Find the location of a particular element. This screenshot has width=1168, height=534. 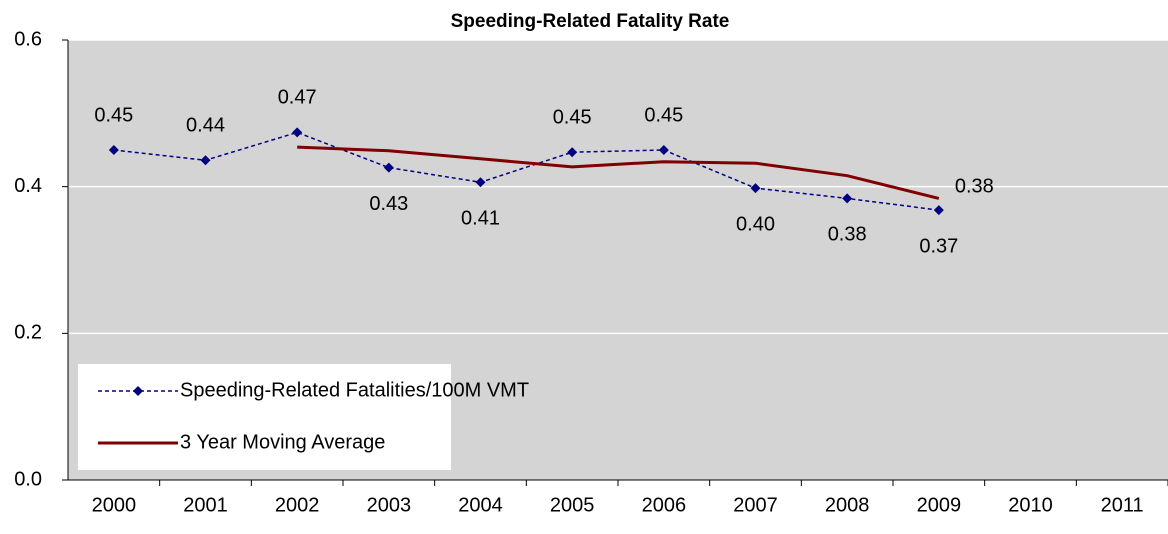

data-label: 0.47 is located at coordinates (297, 98).